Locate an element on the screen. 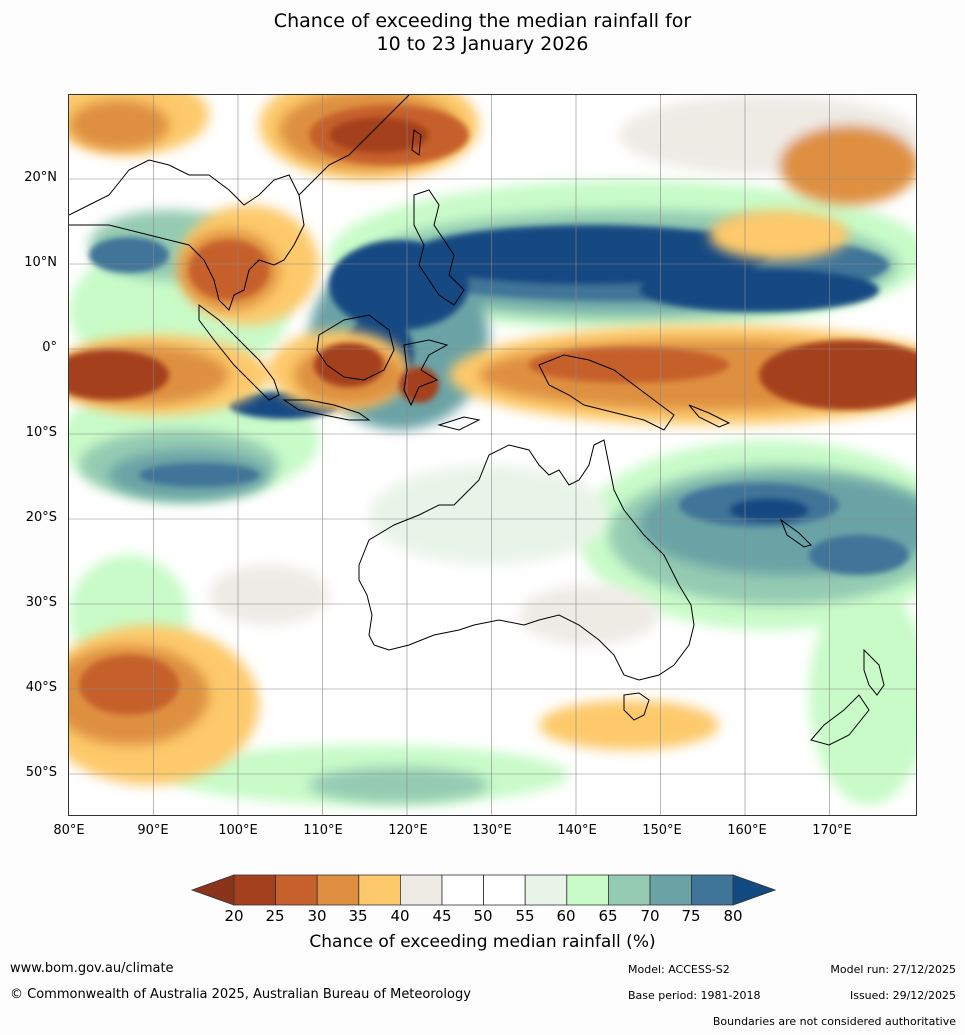 The width and height of the screenshot is (965, 1035). new-caledonia-coastline is located at coordinates (795, 533).